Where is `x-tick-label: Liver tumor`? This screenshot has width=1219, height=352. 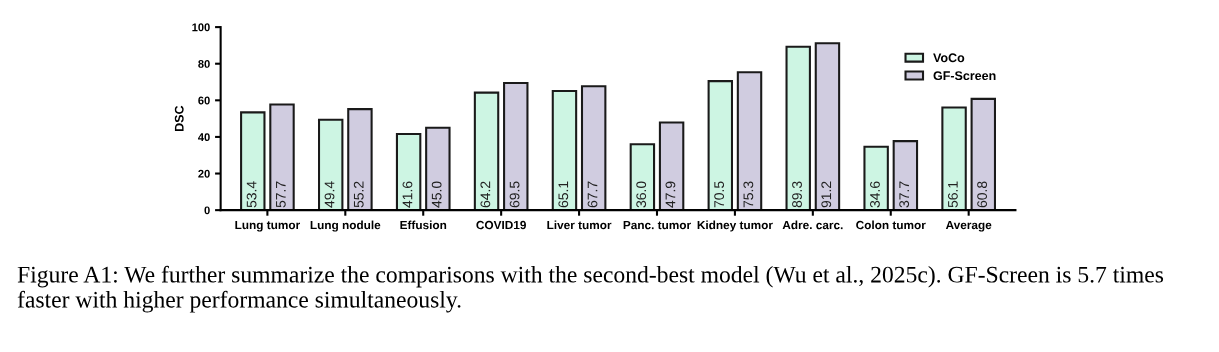
x-tick-label: Liver tumor is located at coordinates (579, 225).